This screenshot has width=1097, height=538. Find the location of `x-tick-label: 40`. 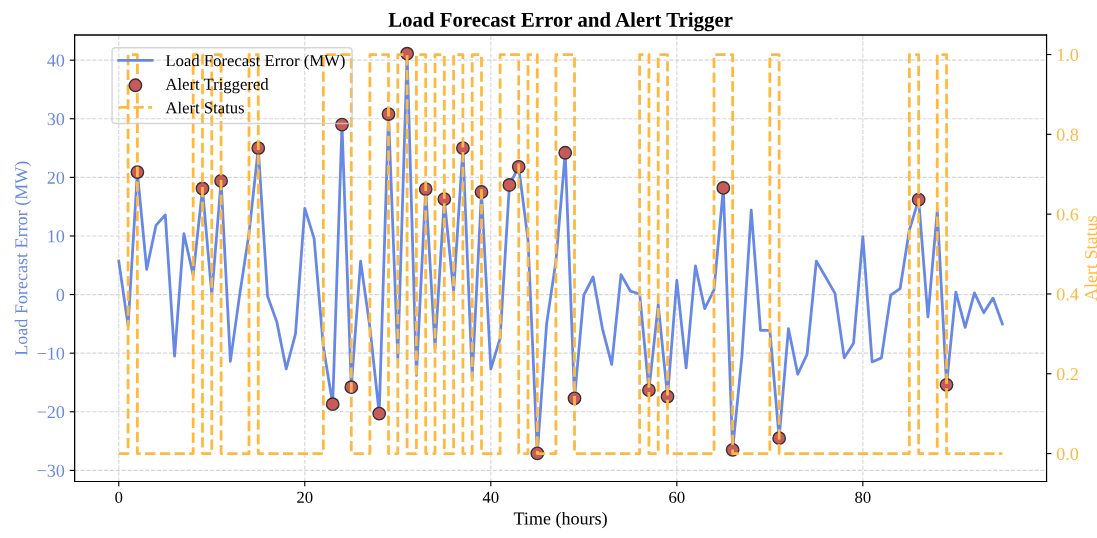

x-tick-label: 40 is located at coordinates (490, 497).